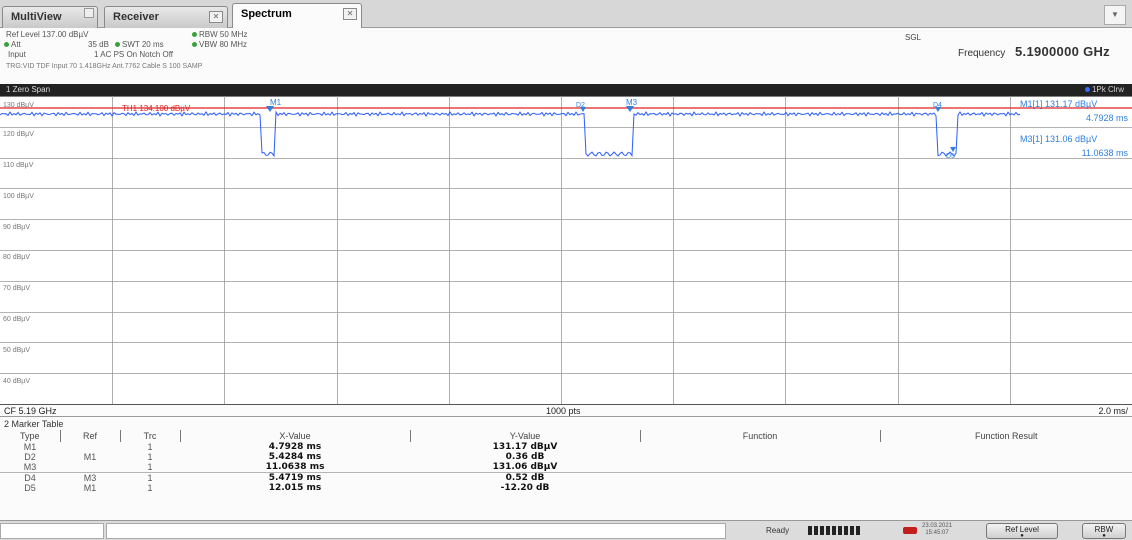 The image size is (1132, 540). Describe the element at coordinates (194, 45) in the screenshot. I see `status-bullet-icon` at that location.